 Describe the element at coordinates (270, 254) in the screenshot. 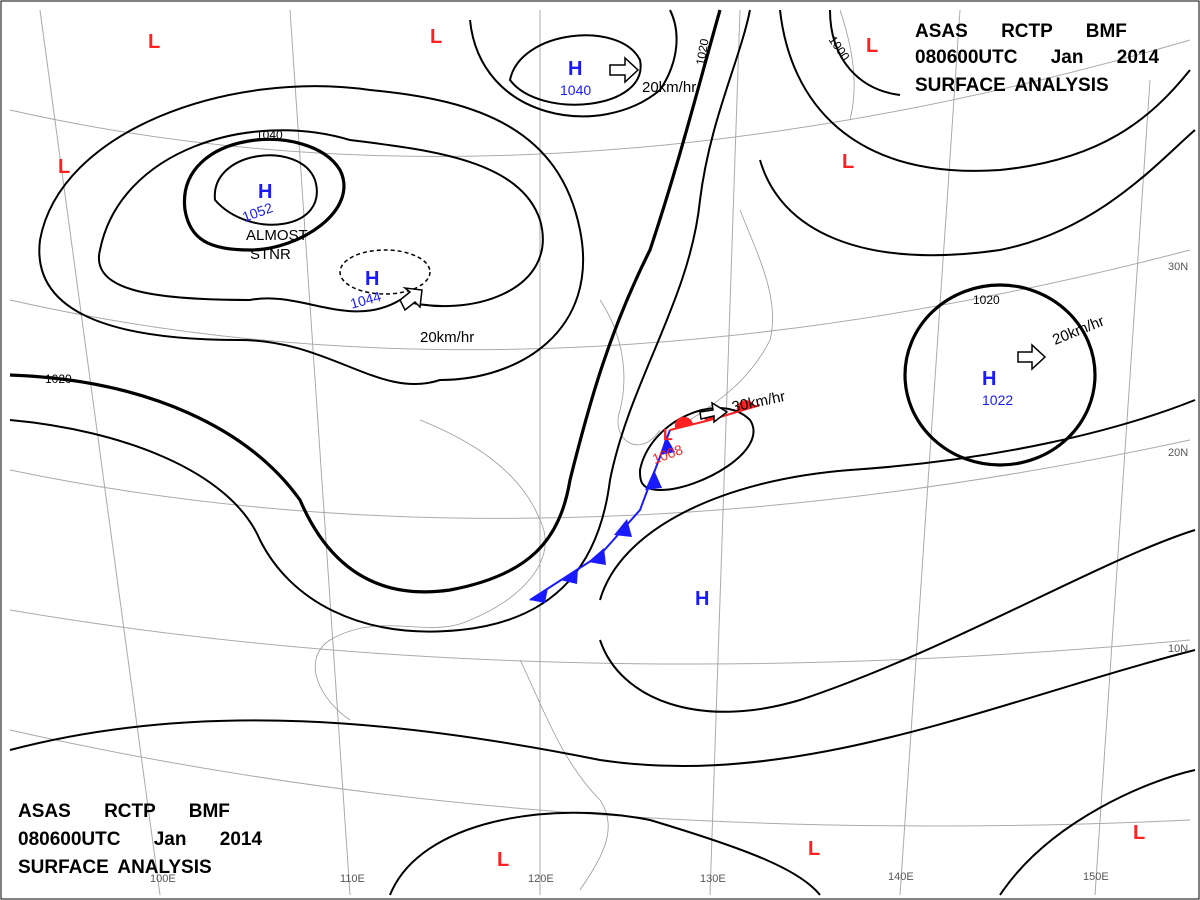

I see `annotation: STNR` at that location.